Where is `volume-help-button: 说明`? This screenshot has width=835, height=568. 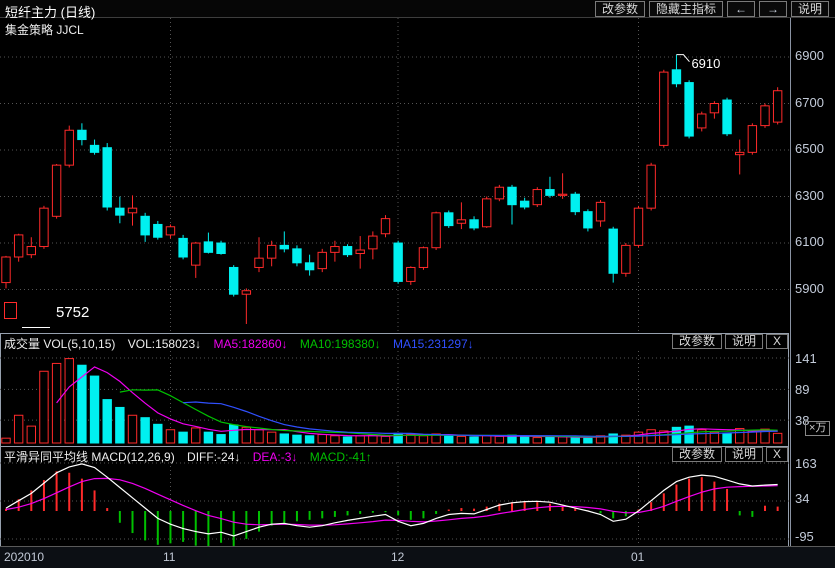
volume-help-button: 说明 is located at coordinates (743, 341).